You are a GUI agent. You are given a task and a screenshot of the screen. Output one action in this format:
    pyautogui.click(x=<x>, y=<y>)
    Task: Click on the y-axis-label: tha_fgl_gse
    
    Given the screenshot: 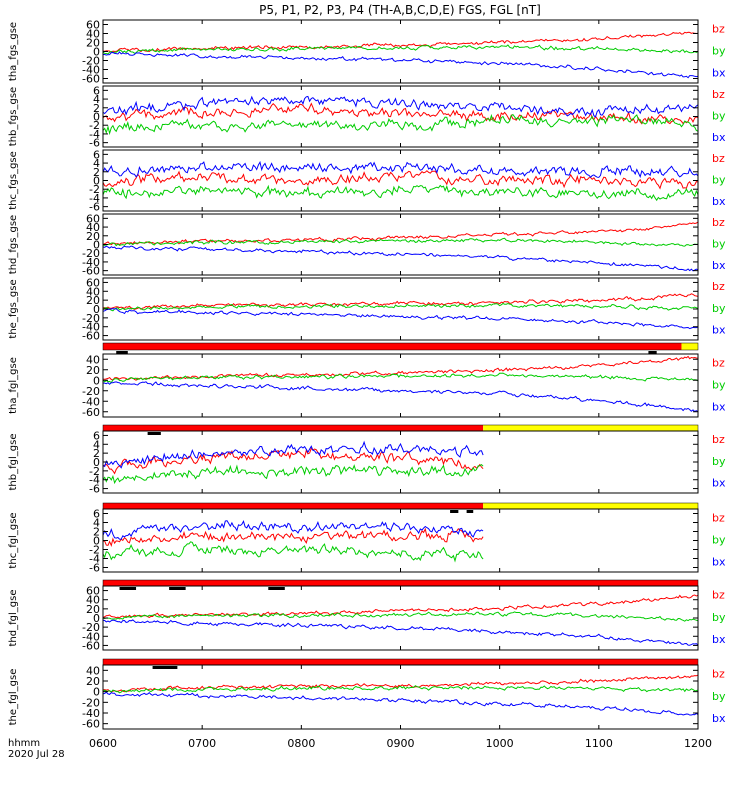 What is the action you would take?
    pyautogui.click(x=13, y=385)
    